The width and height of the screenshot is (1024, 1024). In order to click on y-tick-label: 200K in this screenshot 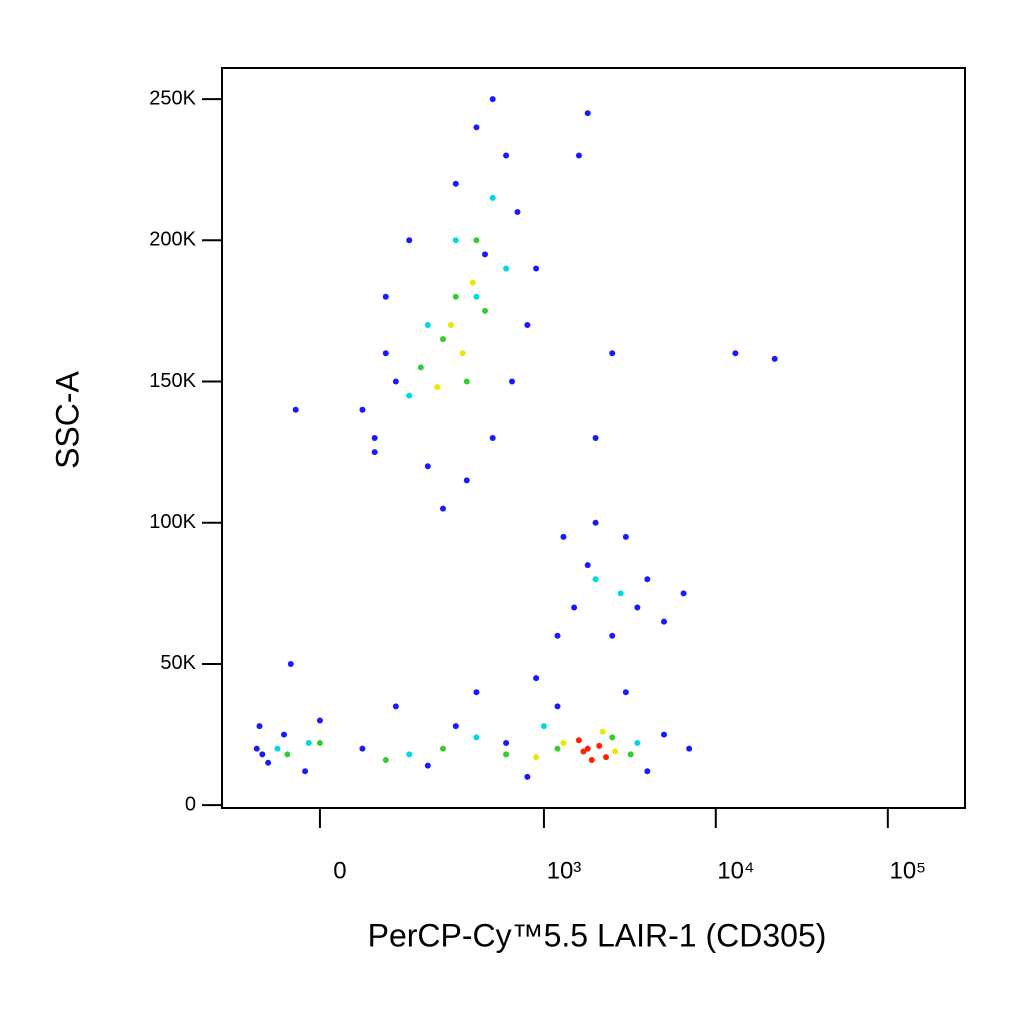, I will do `click(172, 240)`.